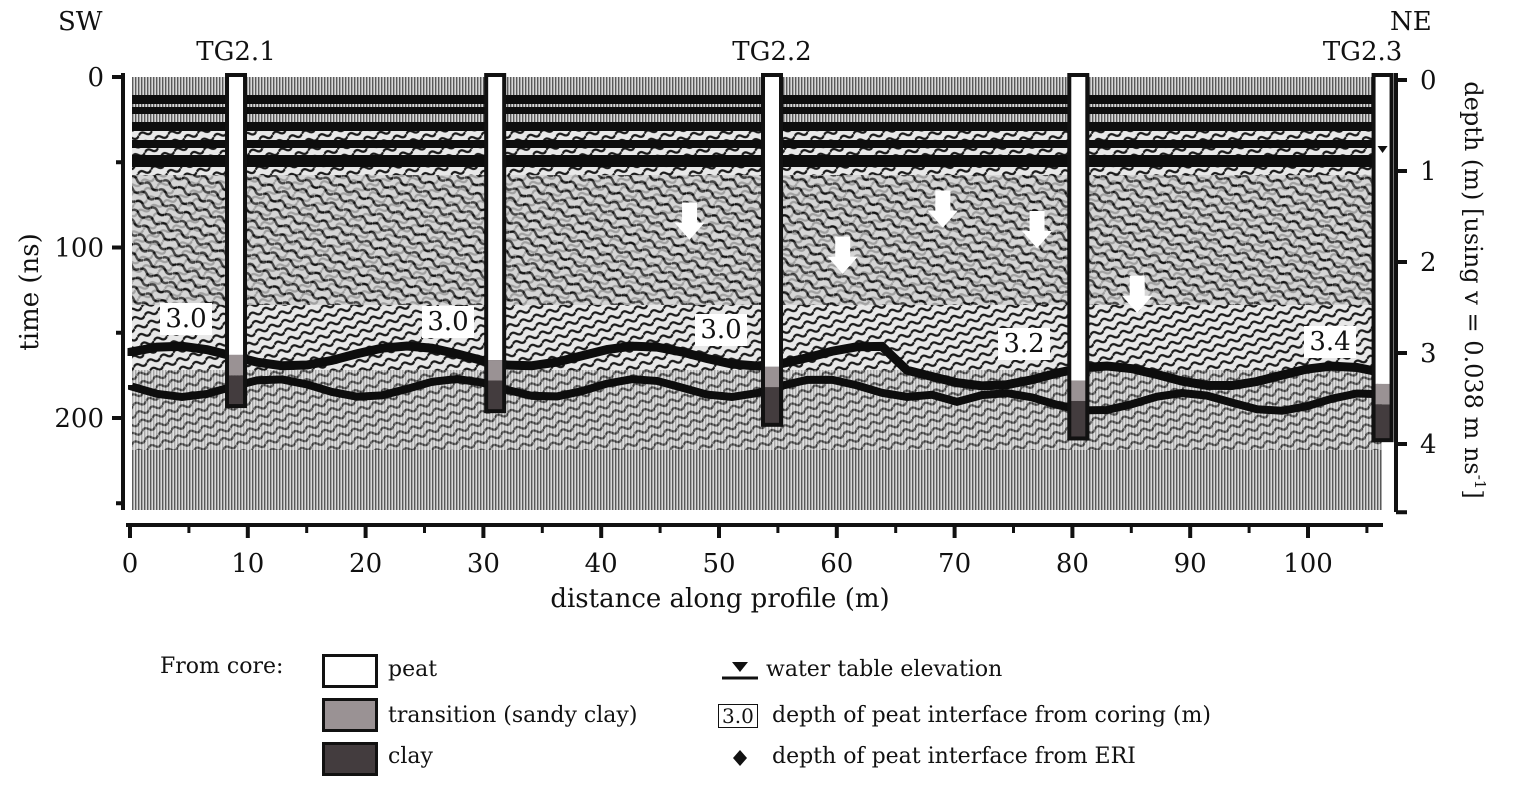 The image size is (1529, 799). I want to click on diamond-icon, so click(740, 758).